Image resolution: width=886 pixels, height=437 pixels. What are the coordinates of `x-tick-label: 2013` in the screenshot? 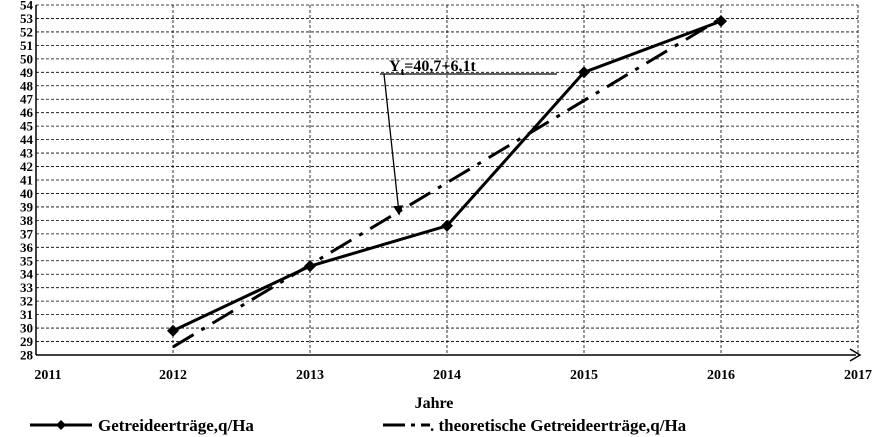 It's located at (310, 375).